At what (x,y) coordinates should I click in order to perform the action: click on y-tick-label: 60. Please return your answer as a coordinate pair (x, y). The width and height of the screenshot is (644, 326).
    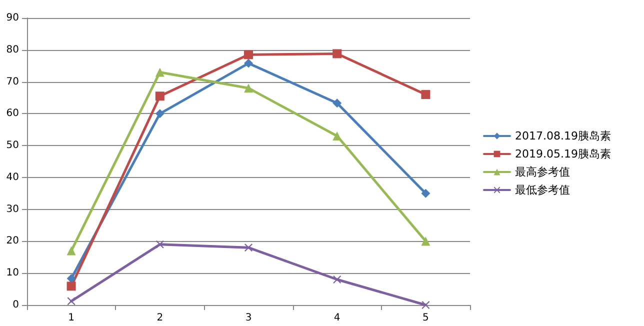
    Looking at the image, I should click on (12, 114).